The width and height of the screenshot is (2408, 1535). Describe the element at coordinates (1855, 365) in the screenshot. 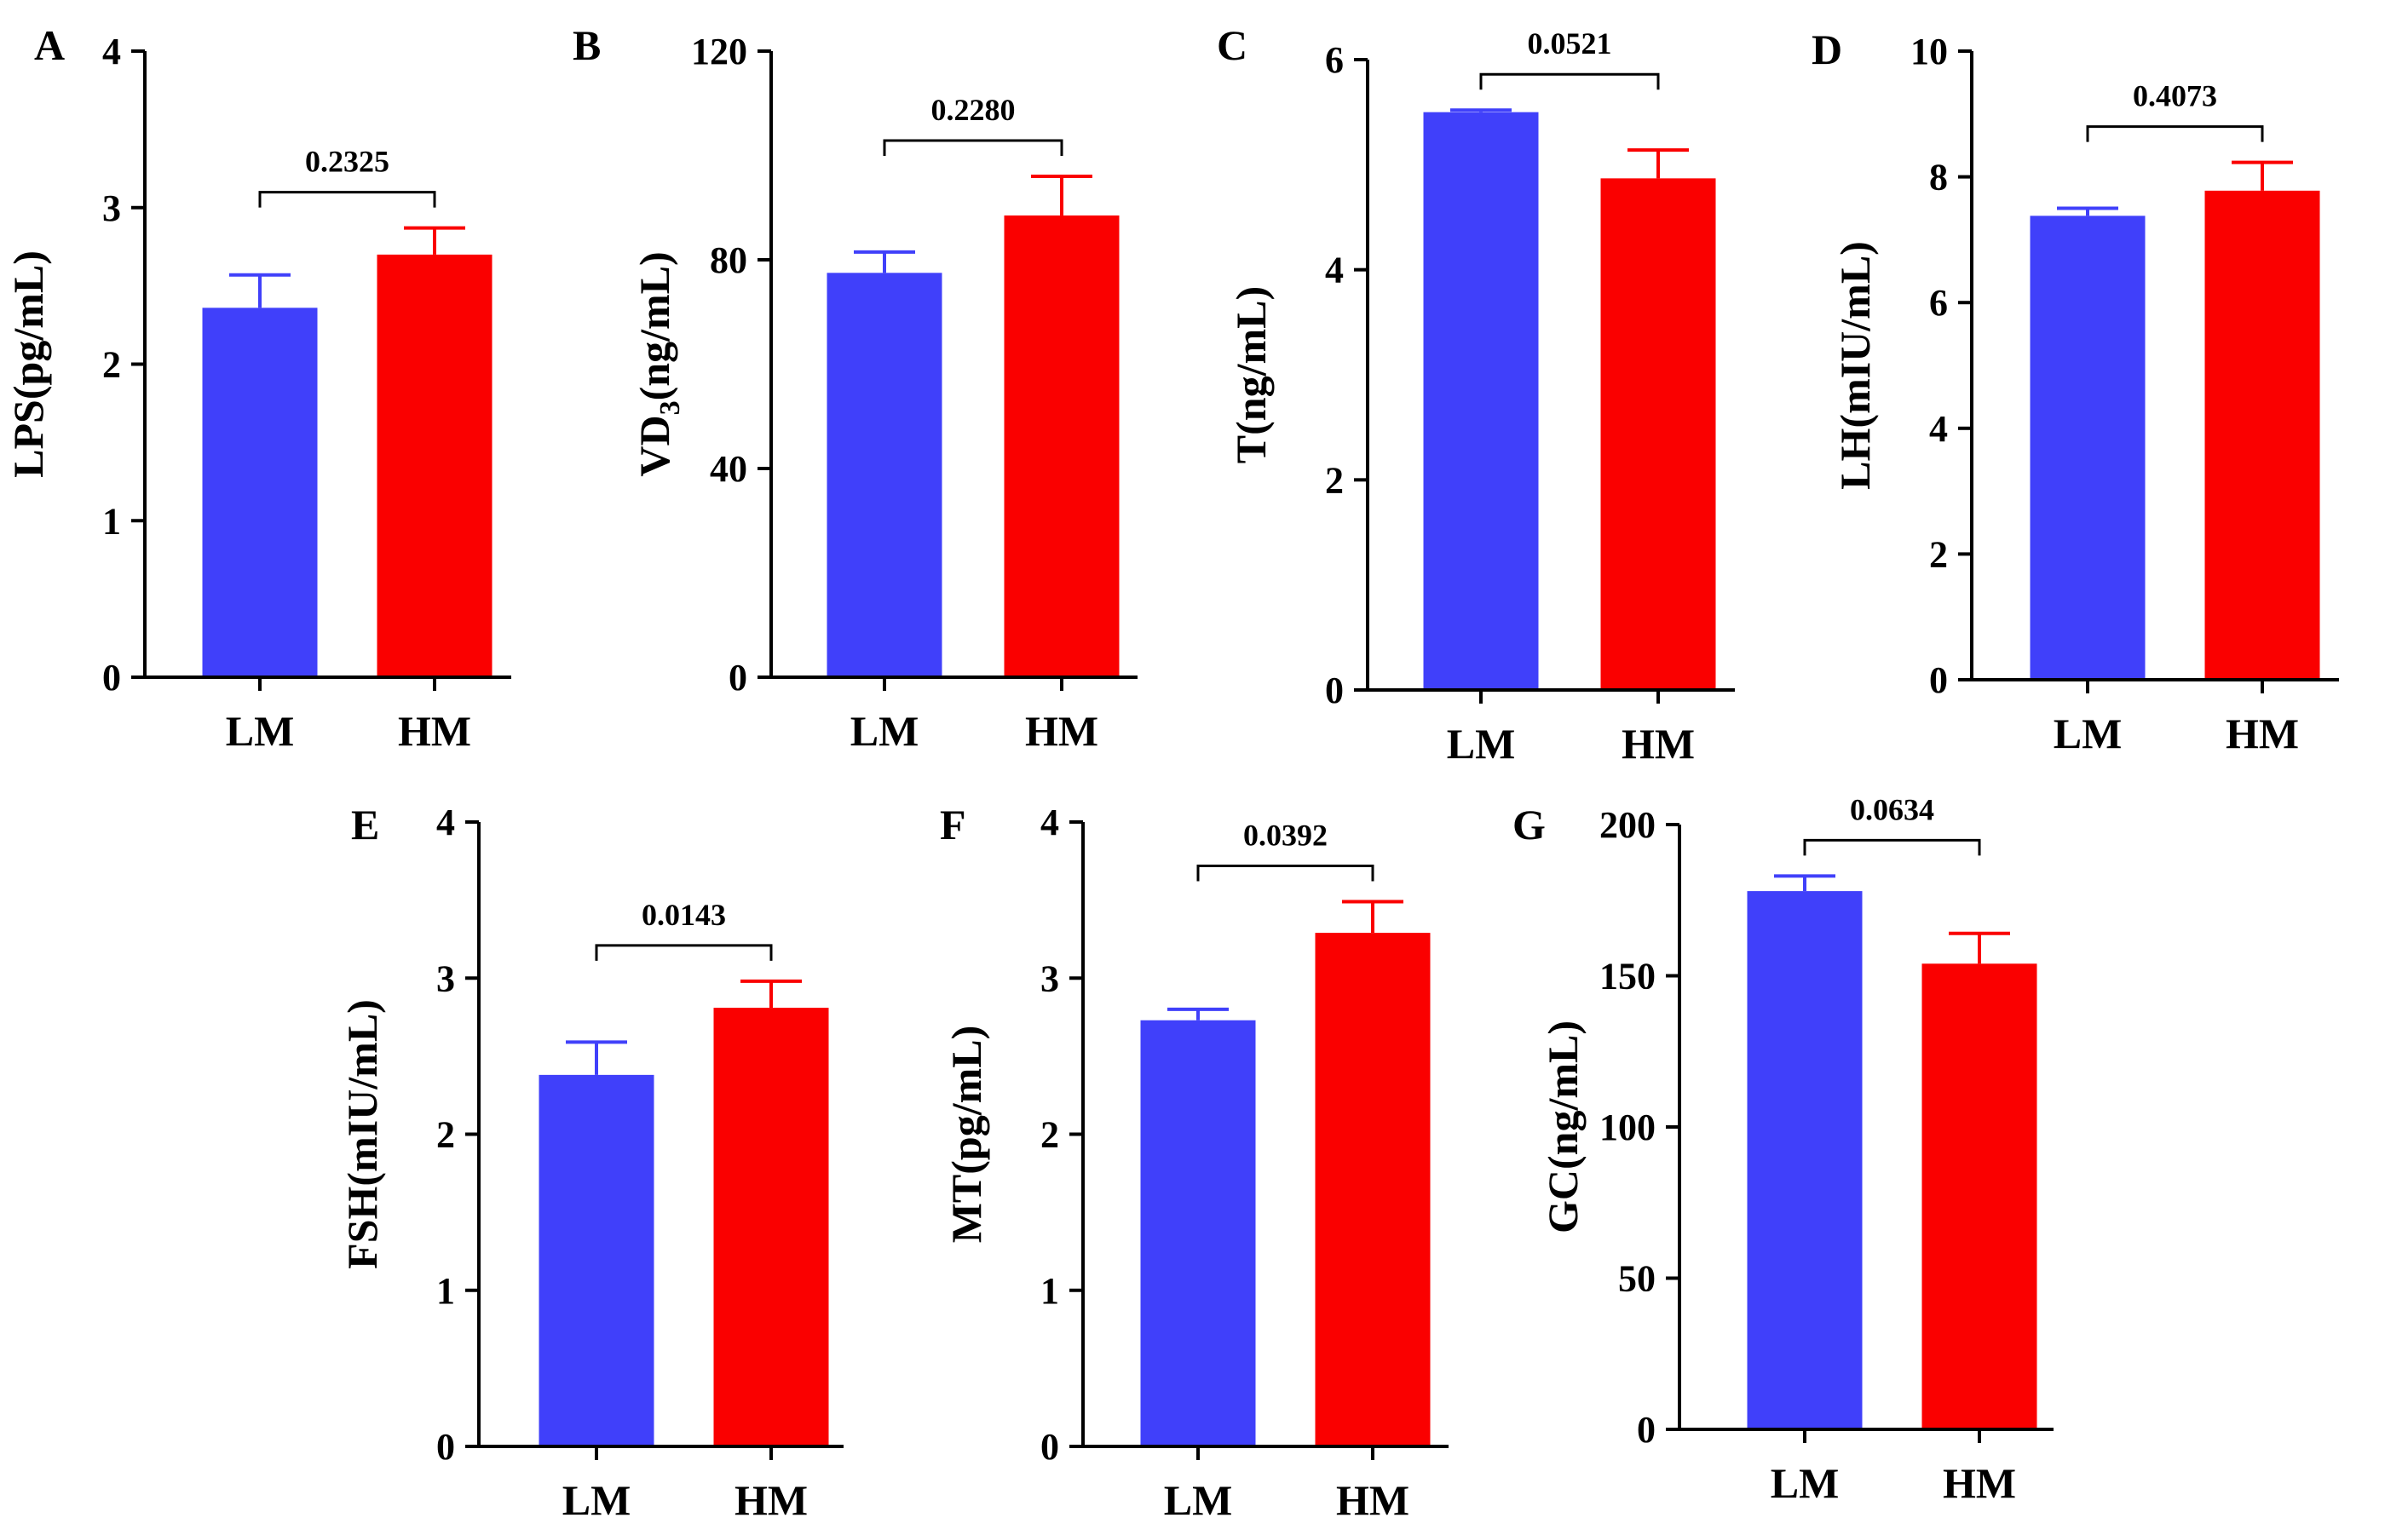

I see `y-axis-title: LH(mIU/mL)` at that location.